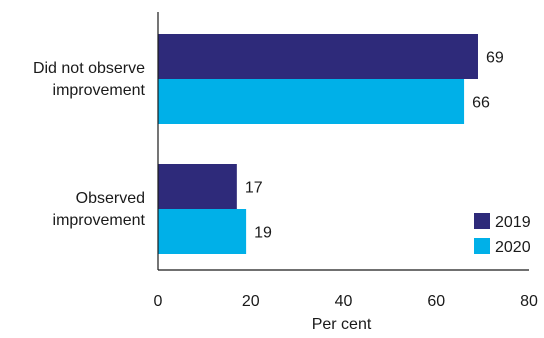 The height and width of the screenshot is (338, 544). Describe the element at coordinates (263, 233) in the screenshot. I see `value-label-2020-cat-1: 19` at that location.